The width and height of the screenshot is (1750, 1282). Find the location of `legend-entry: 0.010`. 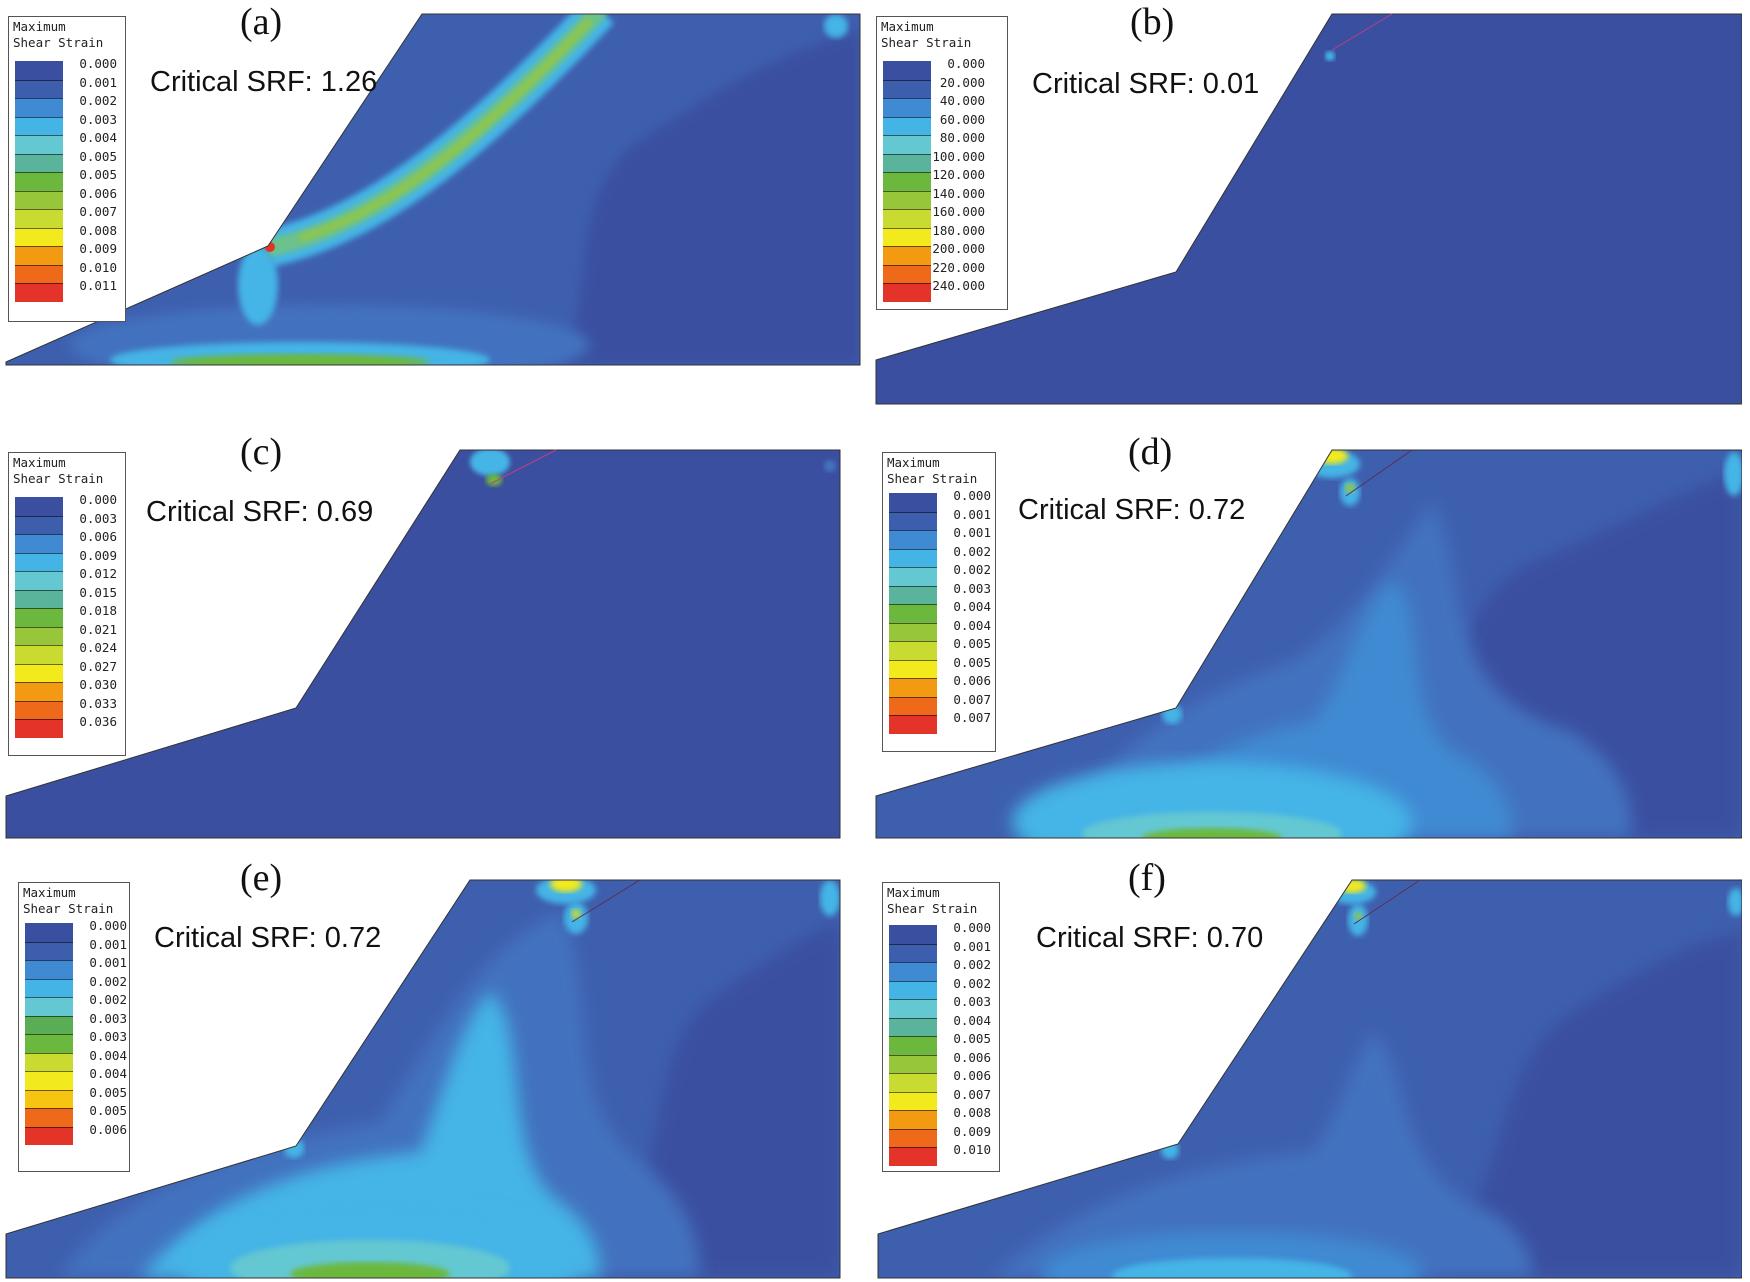

legend-entry: 0.010 is located at coordinates (65, 272).